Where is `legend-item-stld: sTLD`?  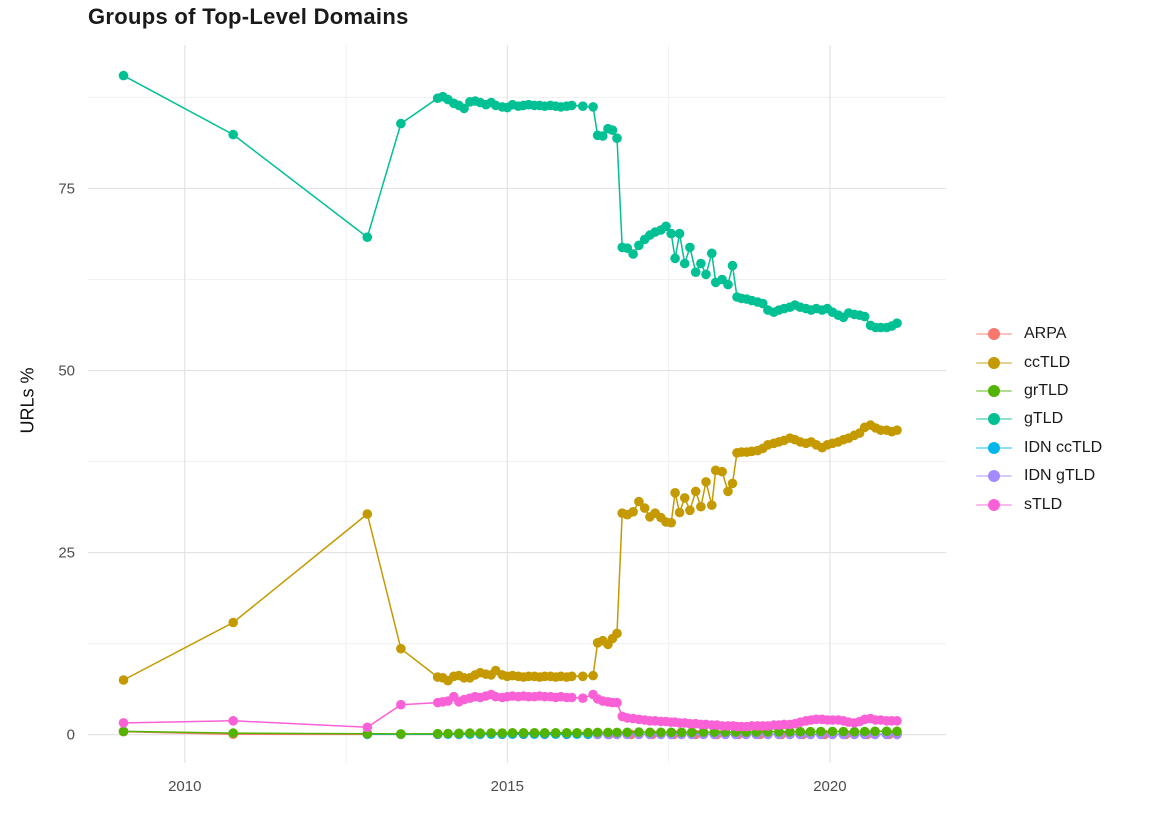 legend-item-stld: sTLD is located at coordinates (1039, 504).